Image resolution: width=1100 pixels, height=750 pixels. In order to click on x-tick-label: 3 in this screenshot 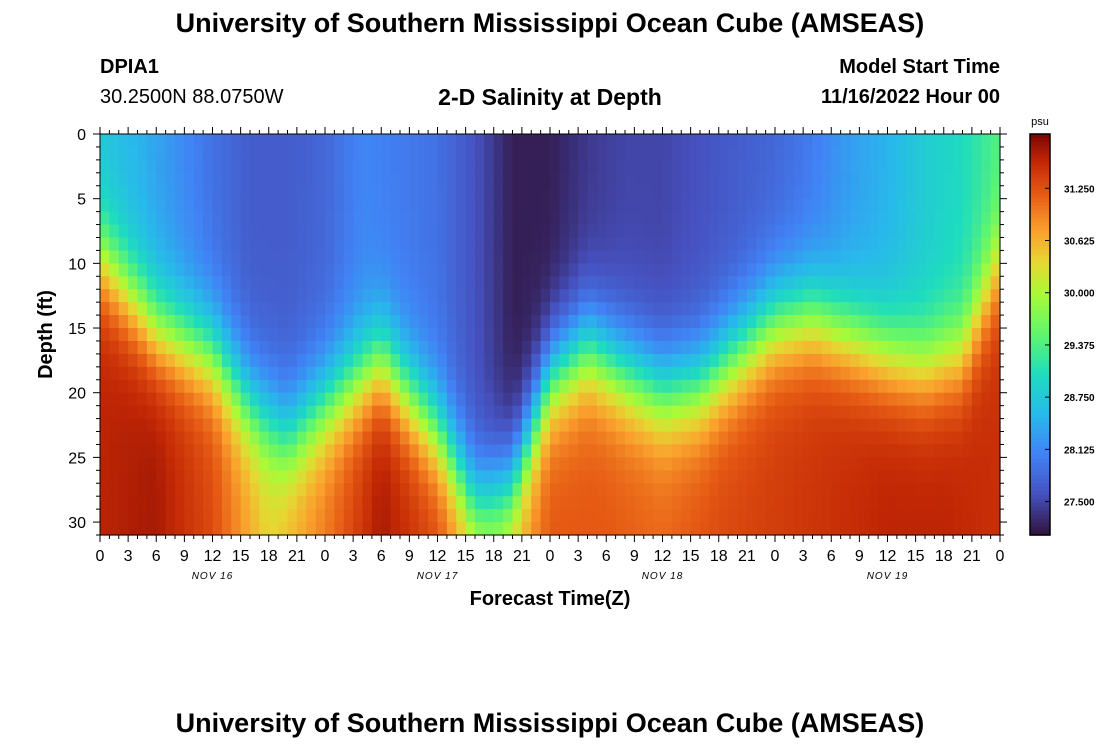, I will do `click(128, 556)`.